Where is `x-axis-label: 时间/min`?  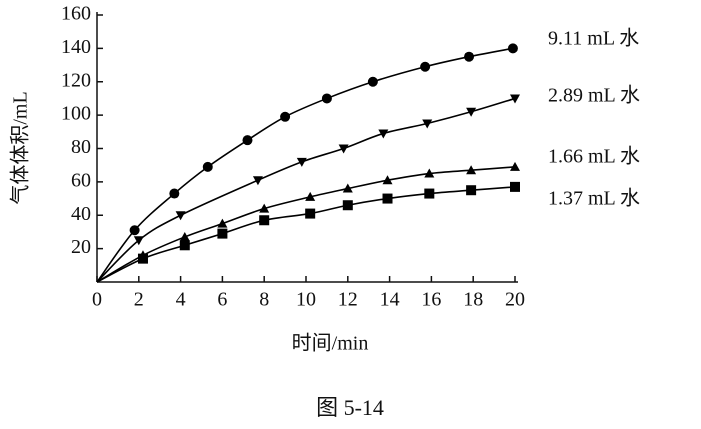
x-axis-label: 时间/min is located at coordinates (330, 343).